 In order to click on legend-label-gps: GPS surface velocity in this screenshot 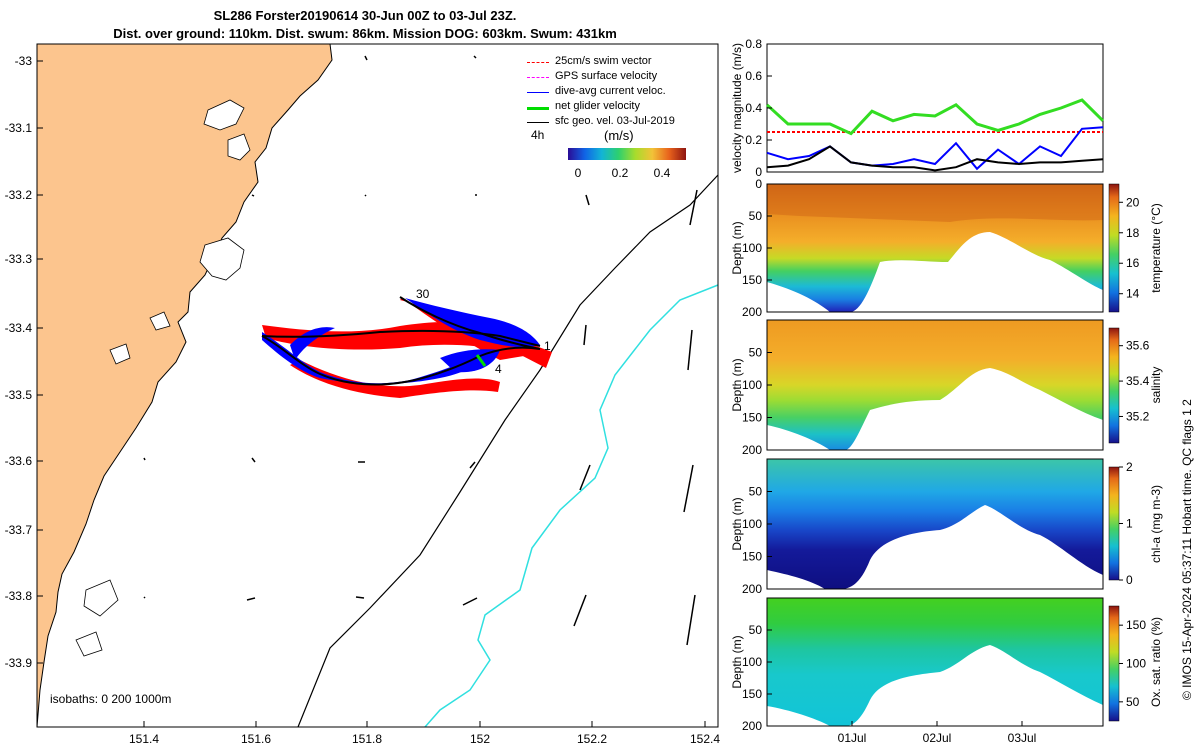, I will do `click(606, 76)`.